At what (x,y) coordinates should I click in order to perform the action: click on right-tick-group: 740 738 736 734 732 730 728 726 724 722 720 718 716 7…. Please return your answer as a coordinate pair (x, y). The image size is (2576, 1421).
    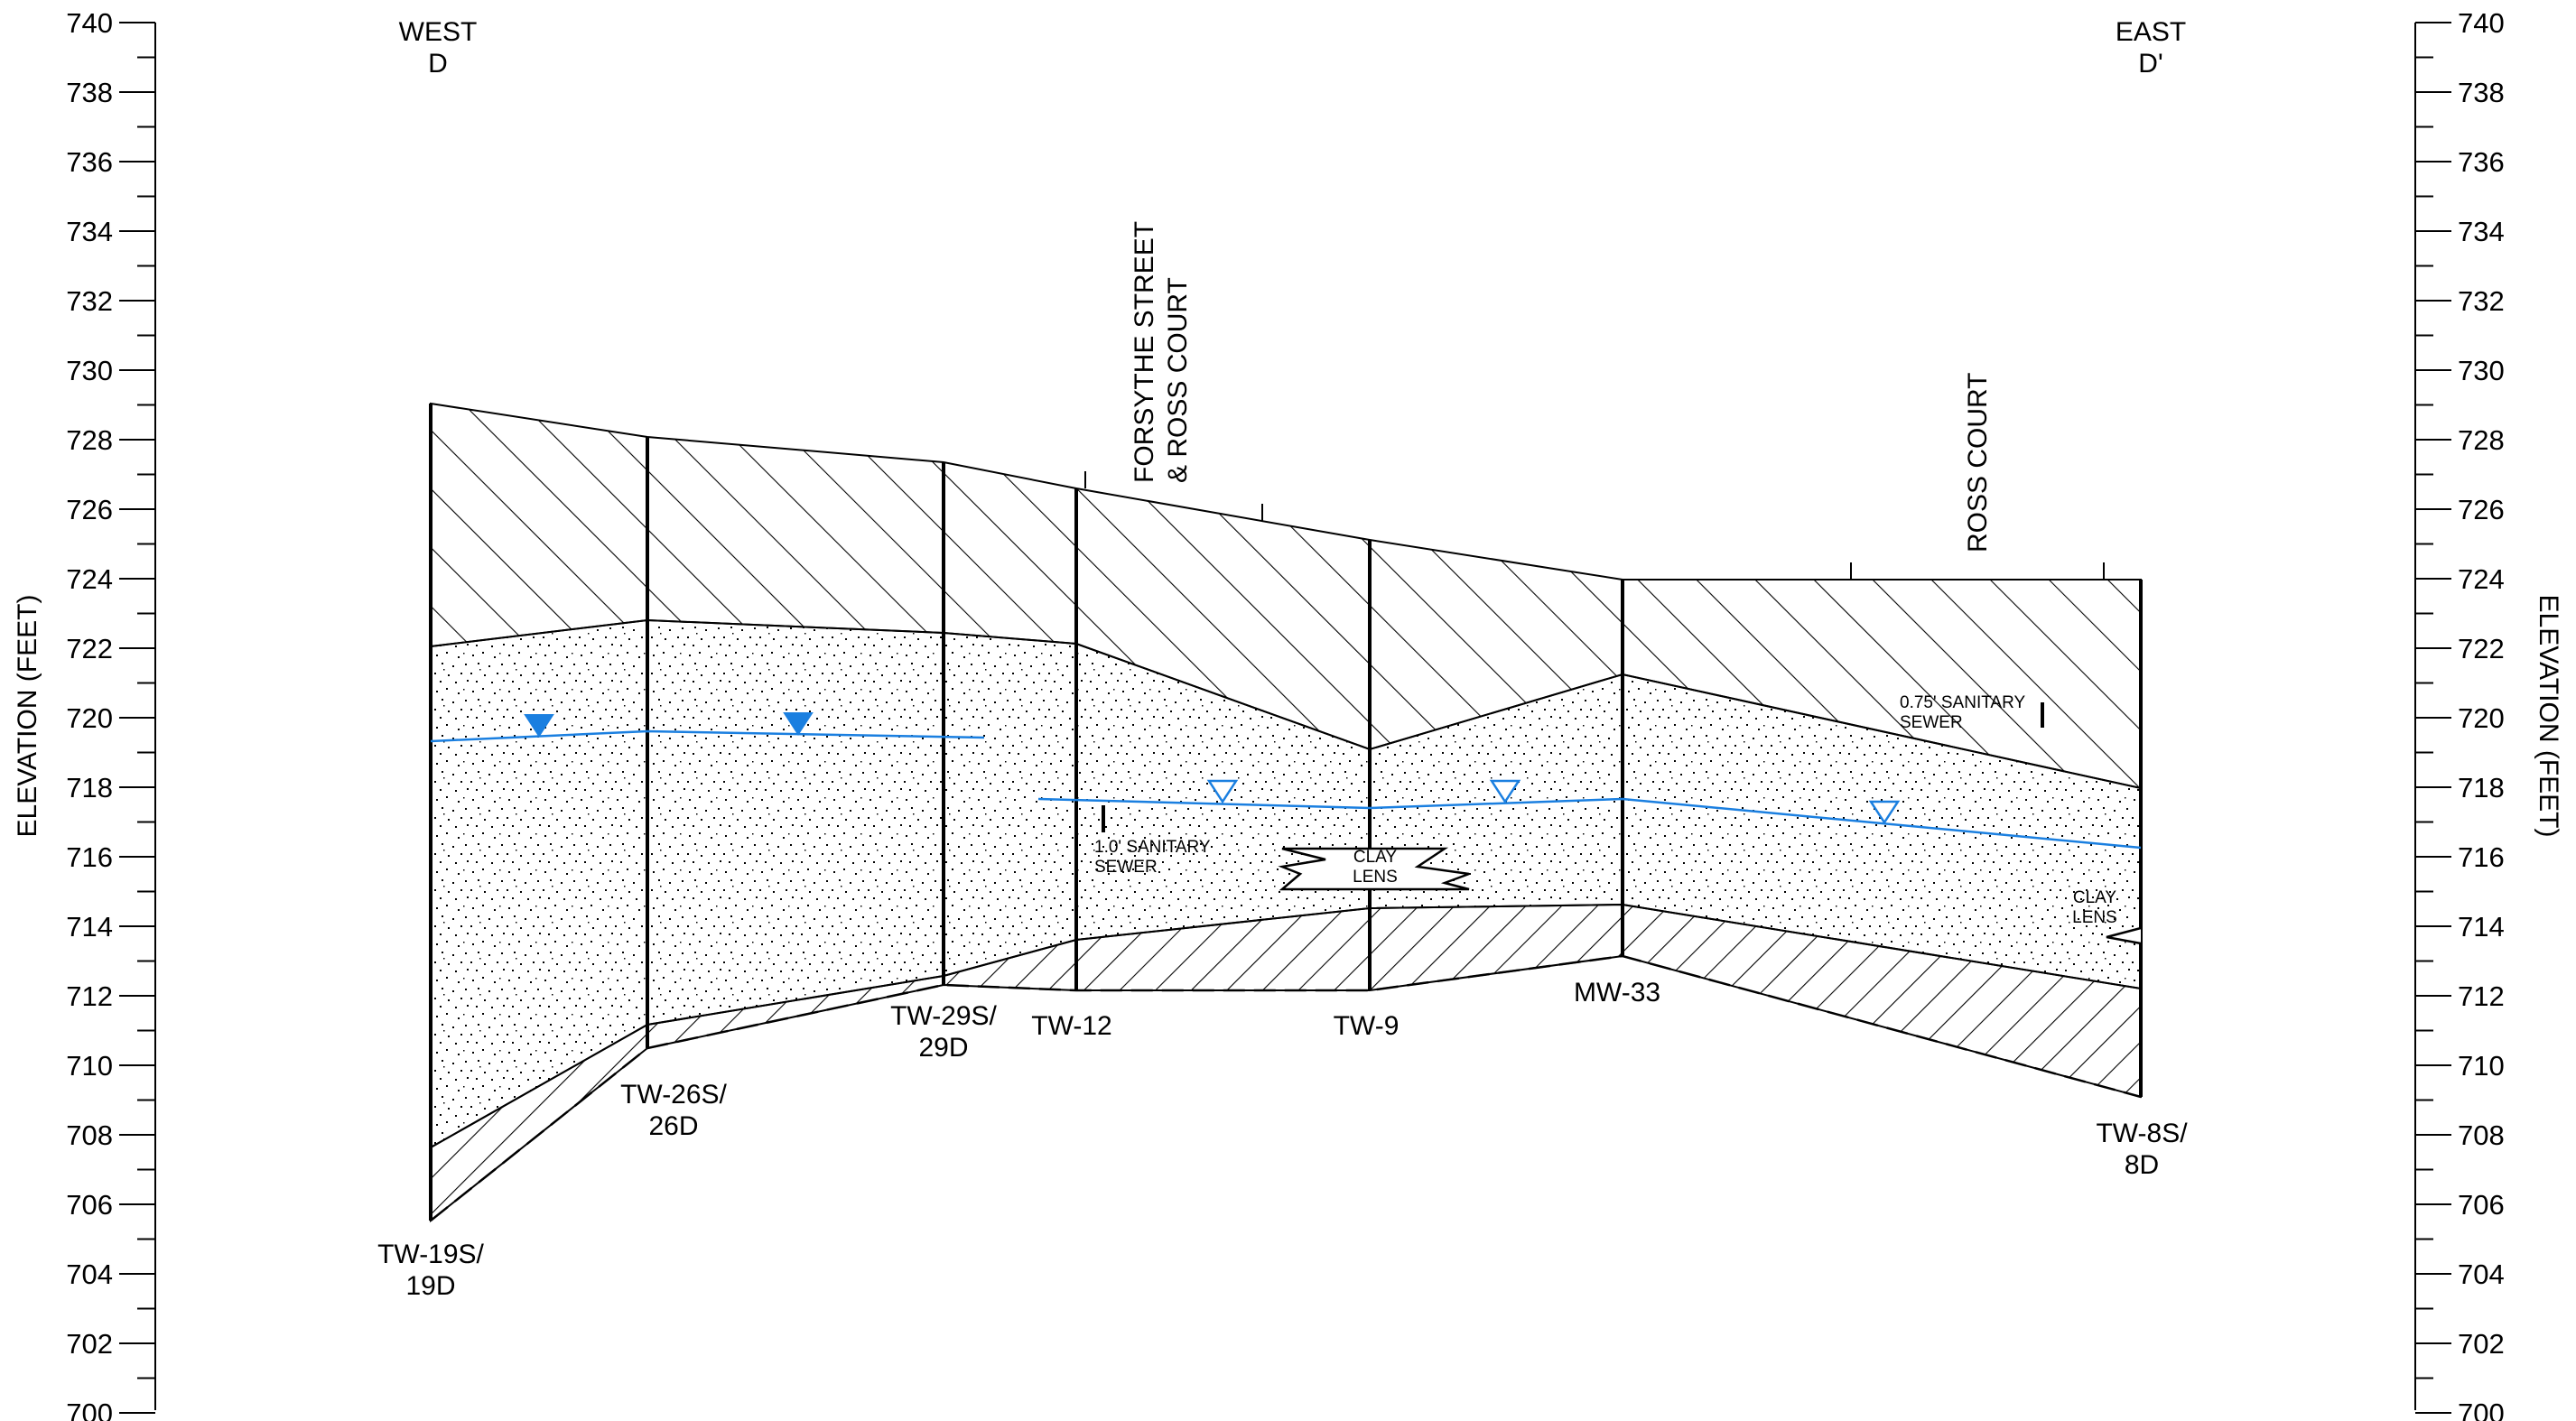
    Looking at the image, I should click on (2460, 714).